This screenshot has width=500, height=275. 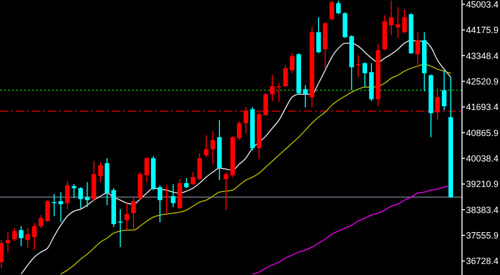 I want to click on y-tick-label: 42520.9, so click(x=482, y=81).